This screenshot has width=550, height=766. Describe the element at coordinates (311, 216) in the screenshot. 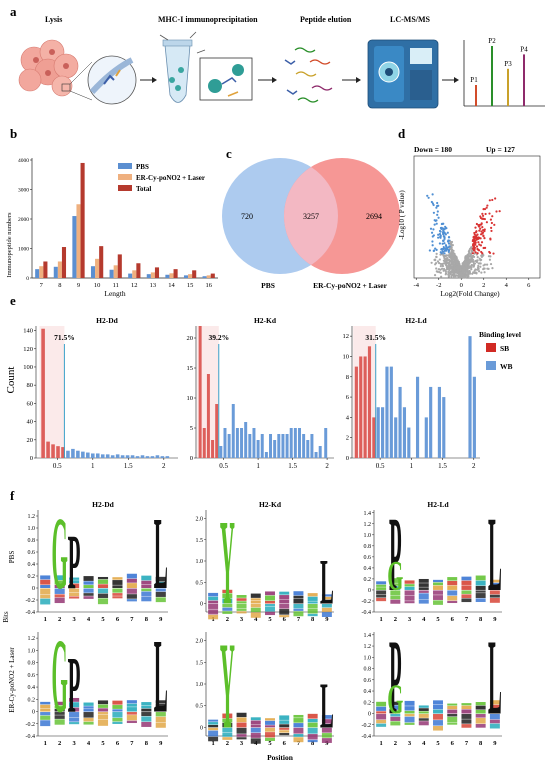

I see `venn-overlap-count: 3257` at that location.